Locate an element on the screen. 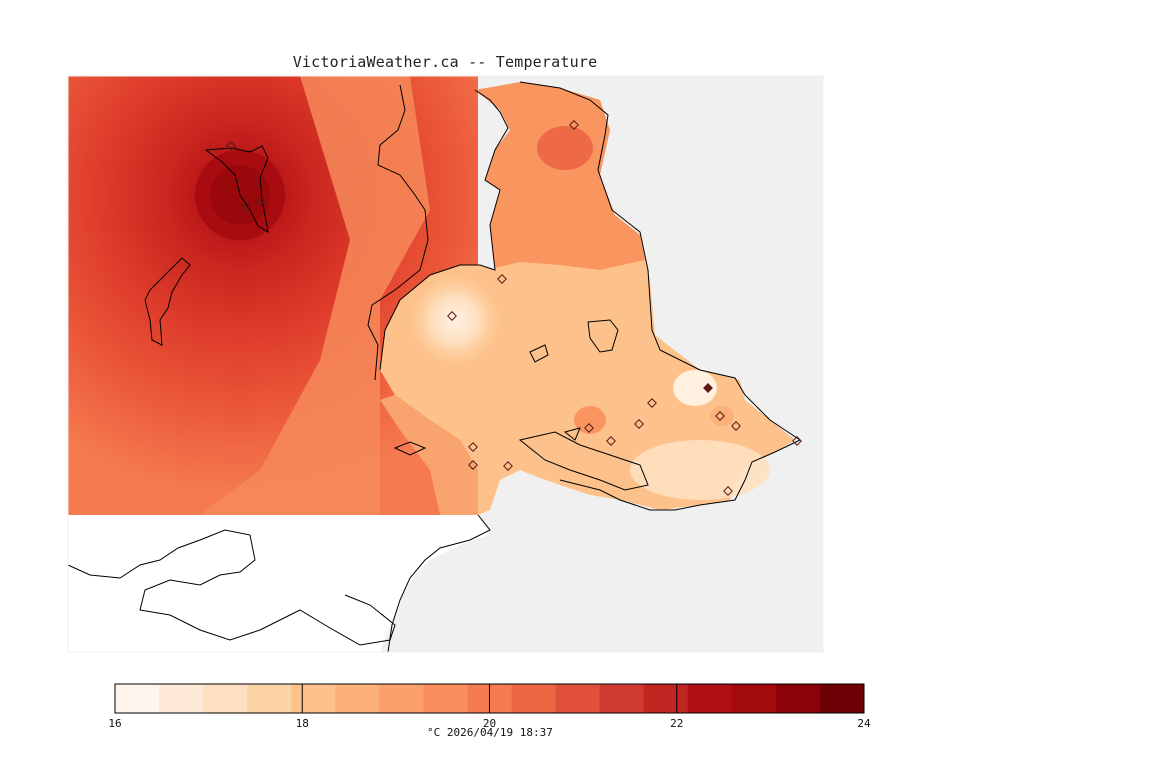  cool-area-southeast is located at coordinates (700, 470).